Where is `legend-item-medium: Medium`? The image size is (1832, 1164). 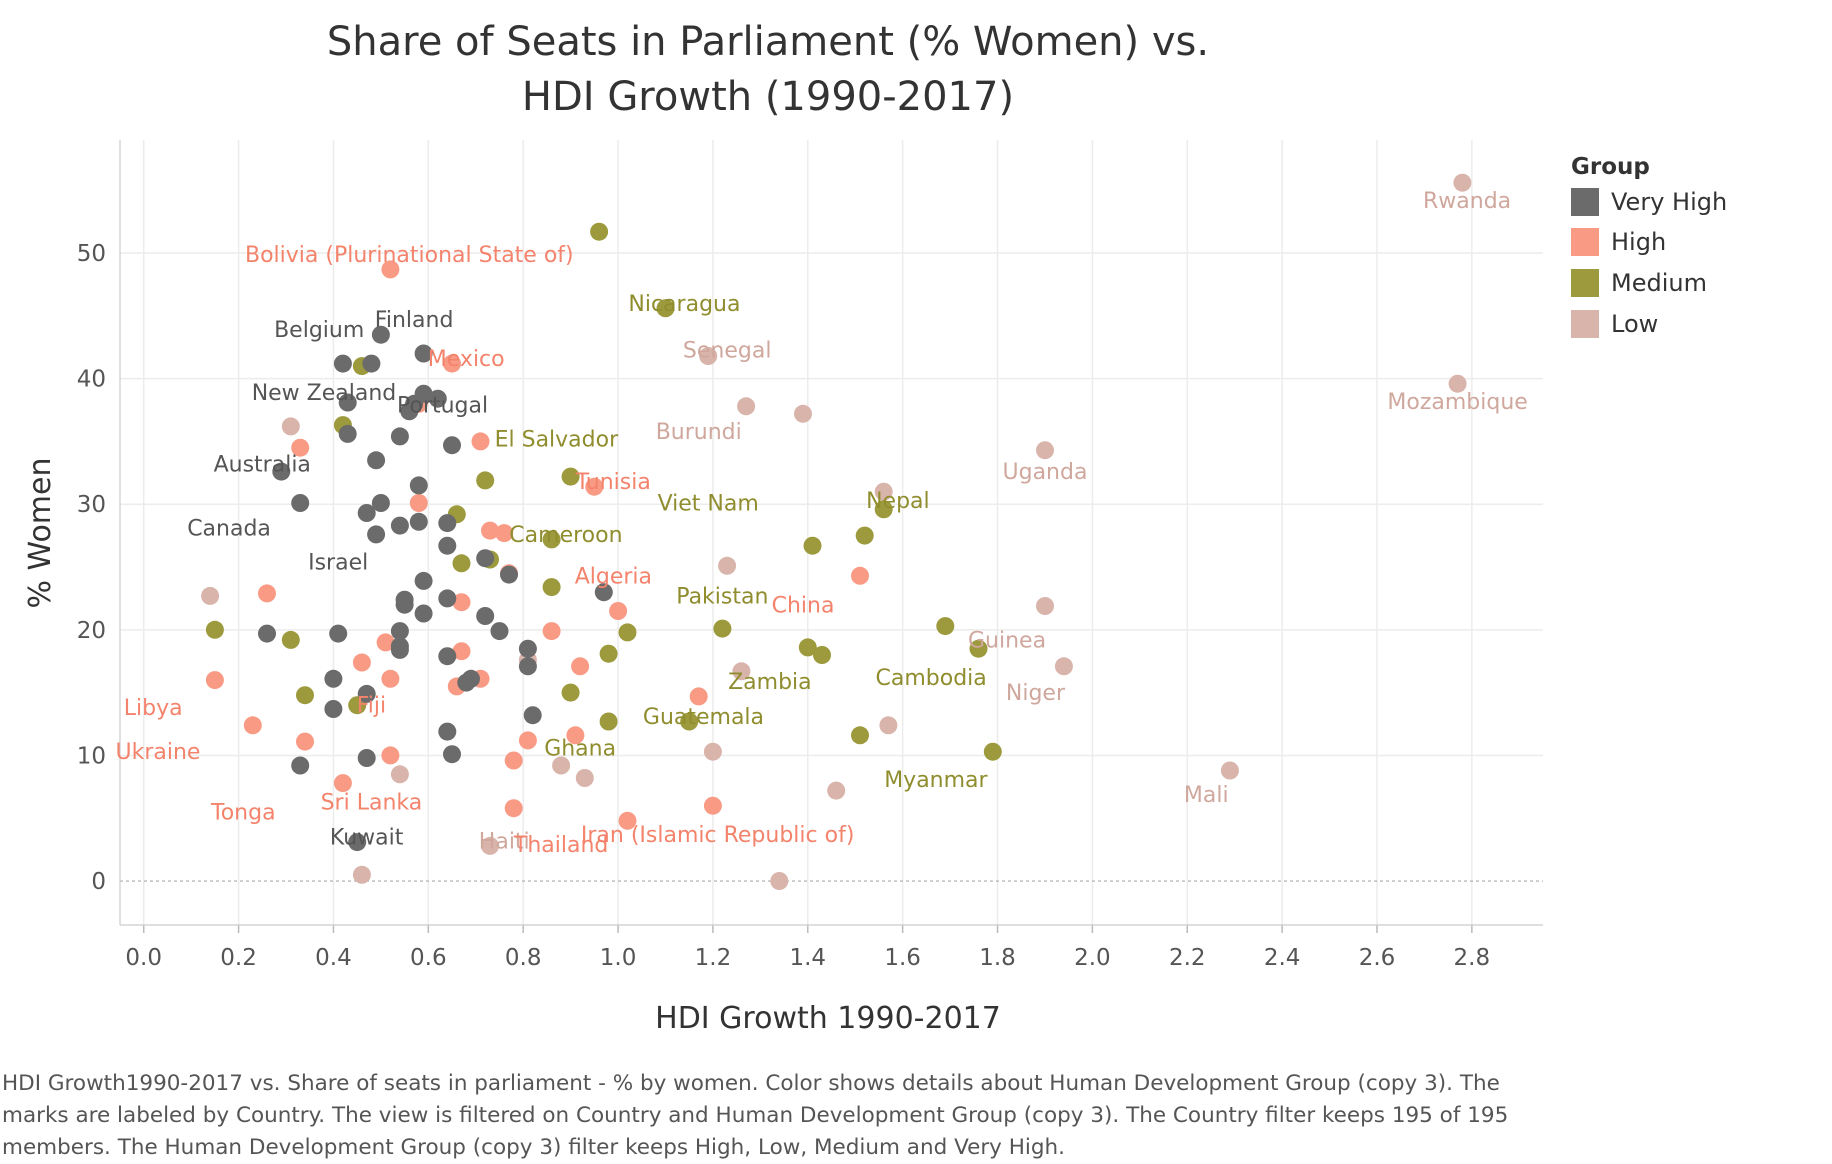
legend-item-medium: Medium is located at coordinates (1639, 283).